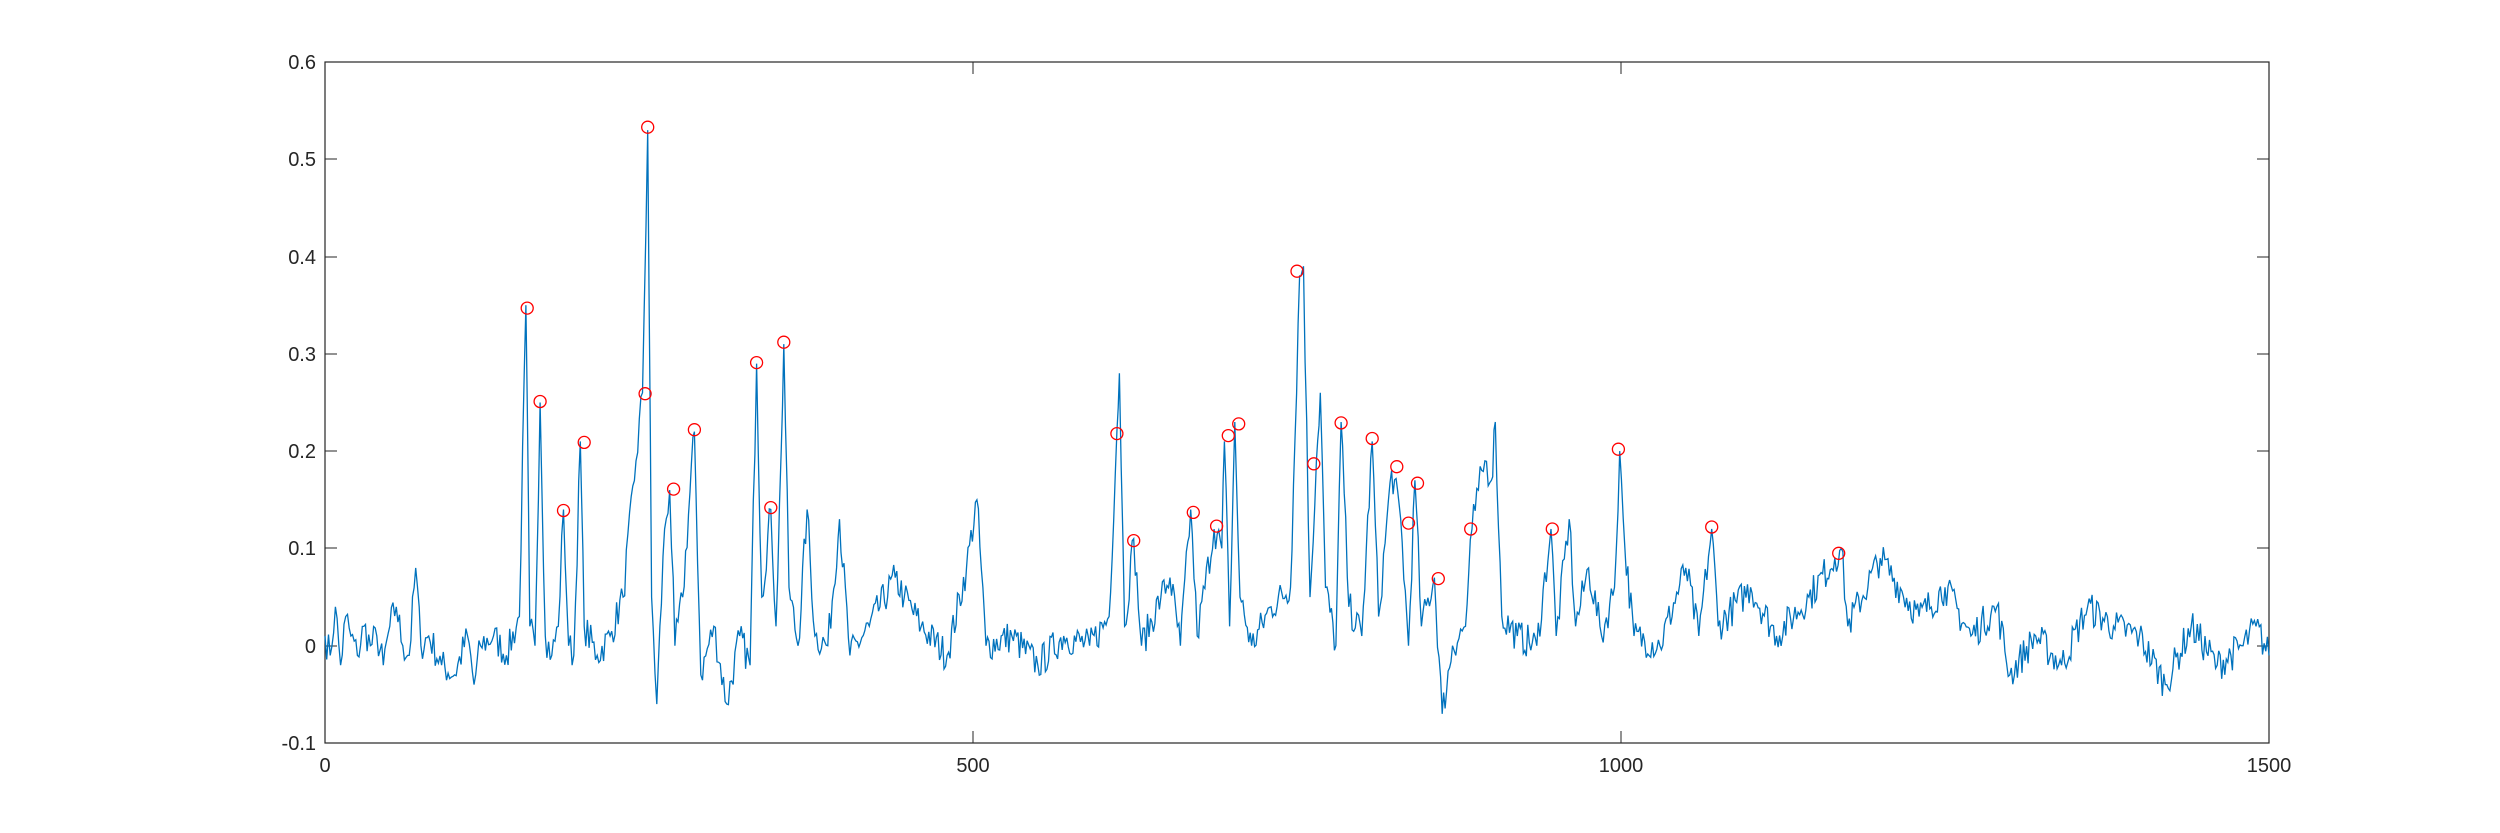 This screenshot has height=833, width=2500. Describe the element at coordinates (1305, 766) in the screenshot. I see `x-tick-labels: 0 500 1000 1500` at that location.